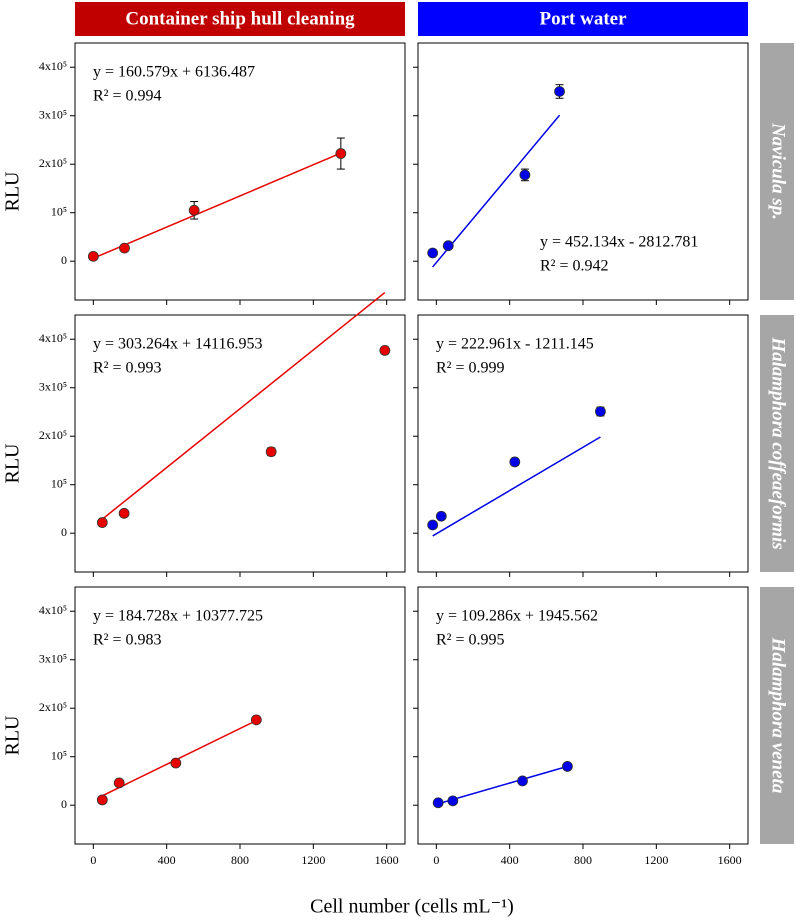 The image size is (796, 924). What do you see at coordinates (127, 96) in the screenshot?
I see `r-squared: R² = 0.994` at bounding box center [127, 96].